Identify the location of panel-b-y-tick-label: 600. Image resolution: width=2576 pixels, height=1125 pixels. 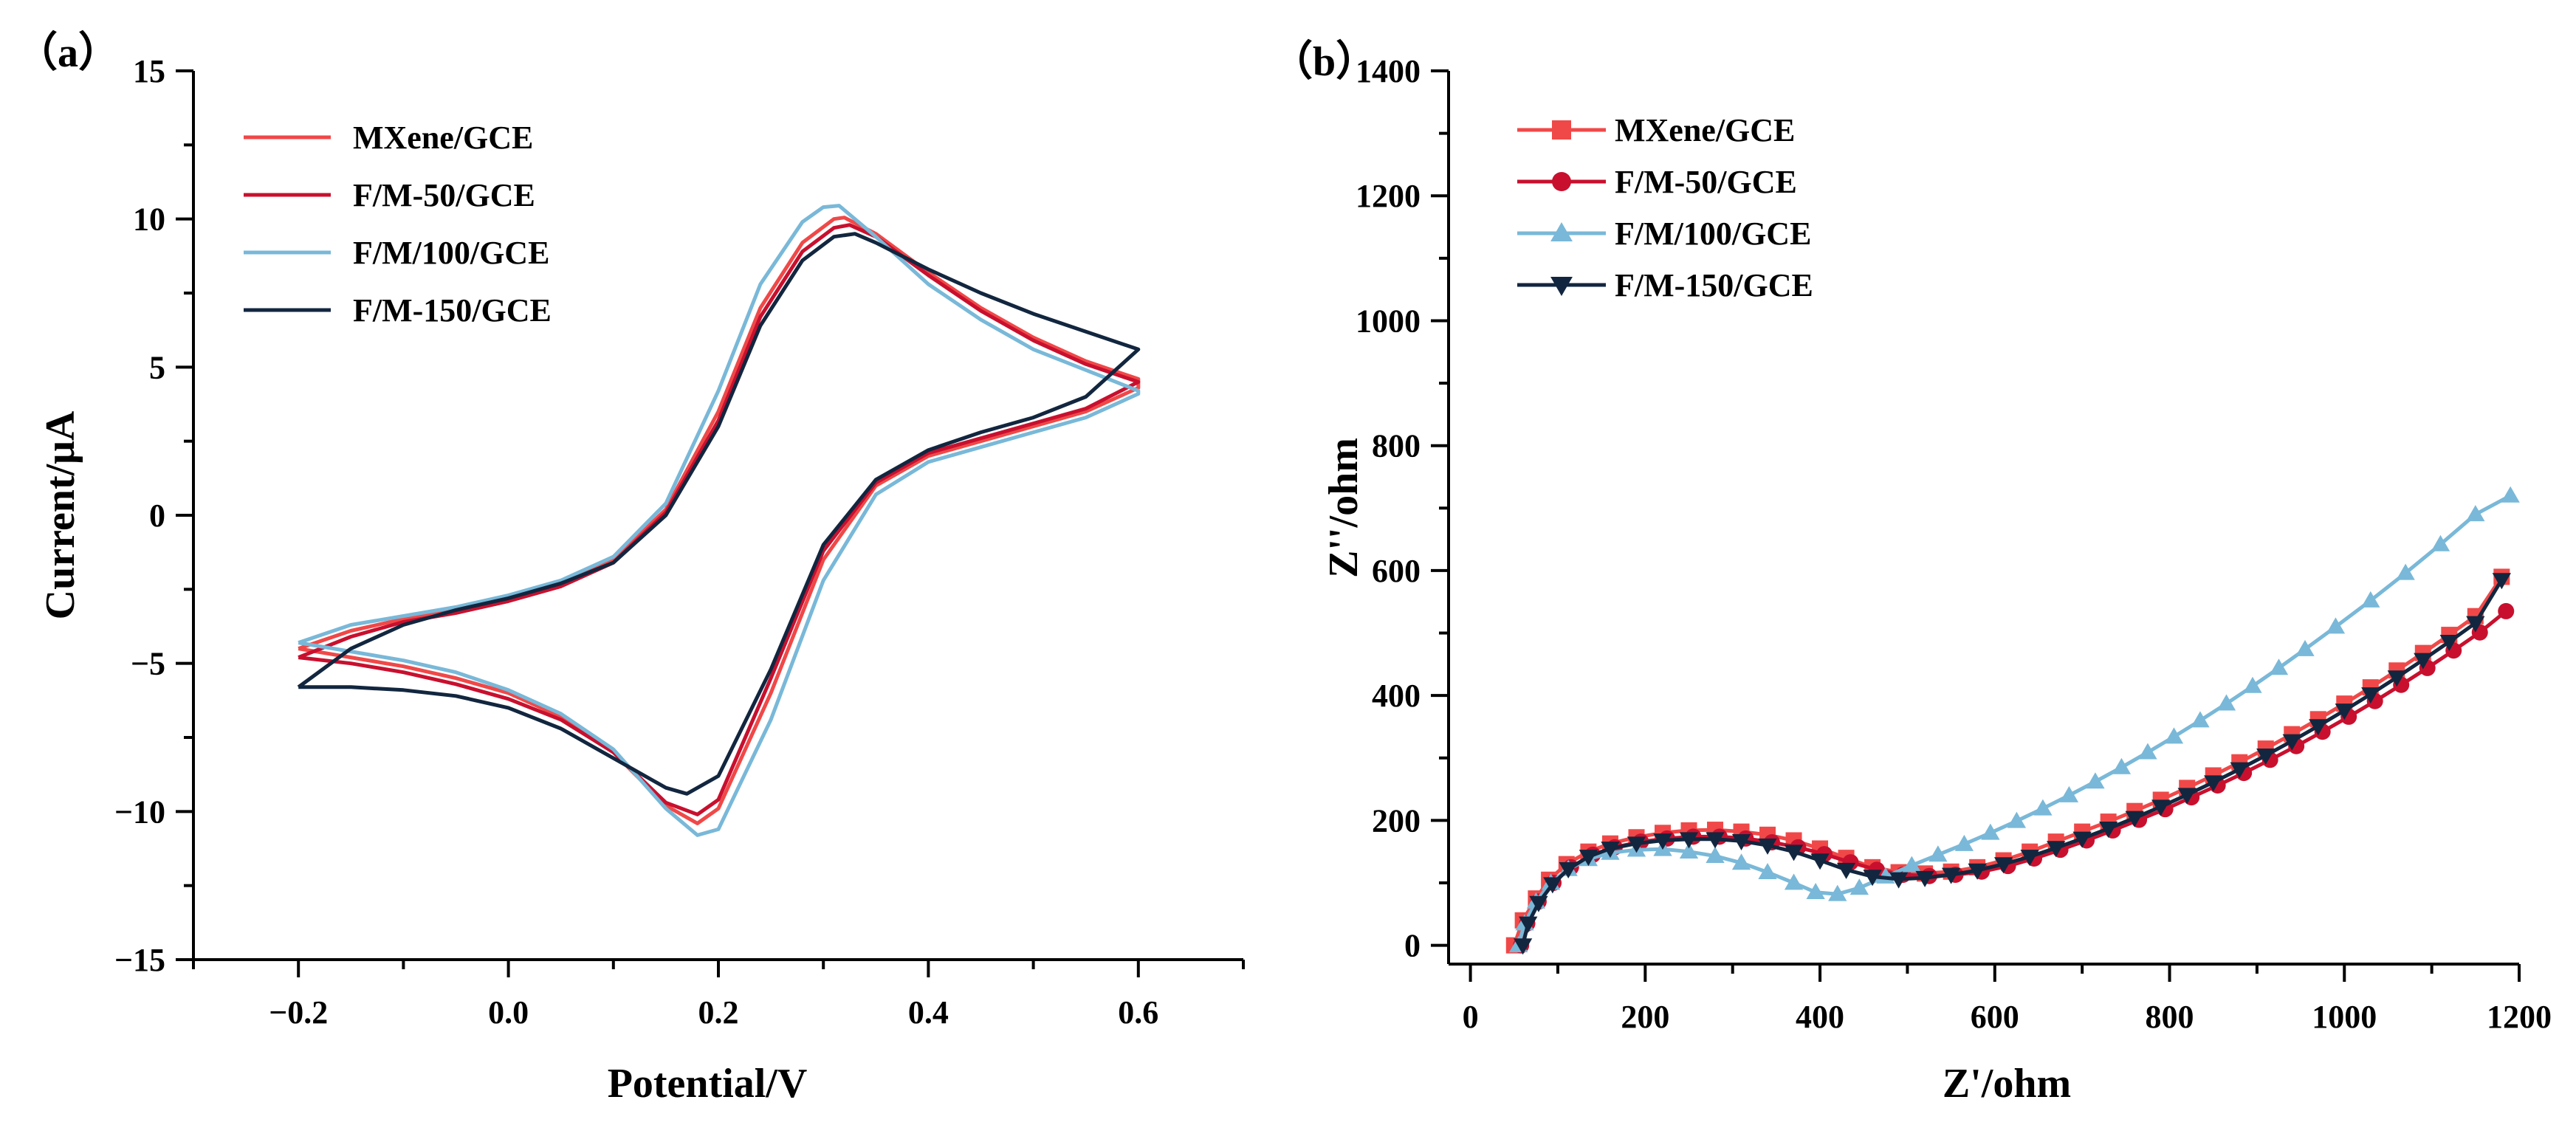
(1396, 571).